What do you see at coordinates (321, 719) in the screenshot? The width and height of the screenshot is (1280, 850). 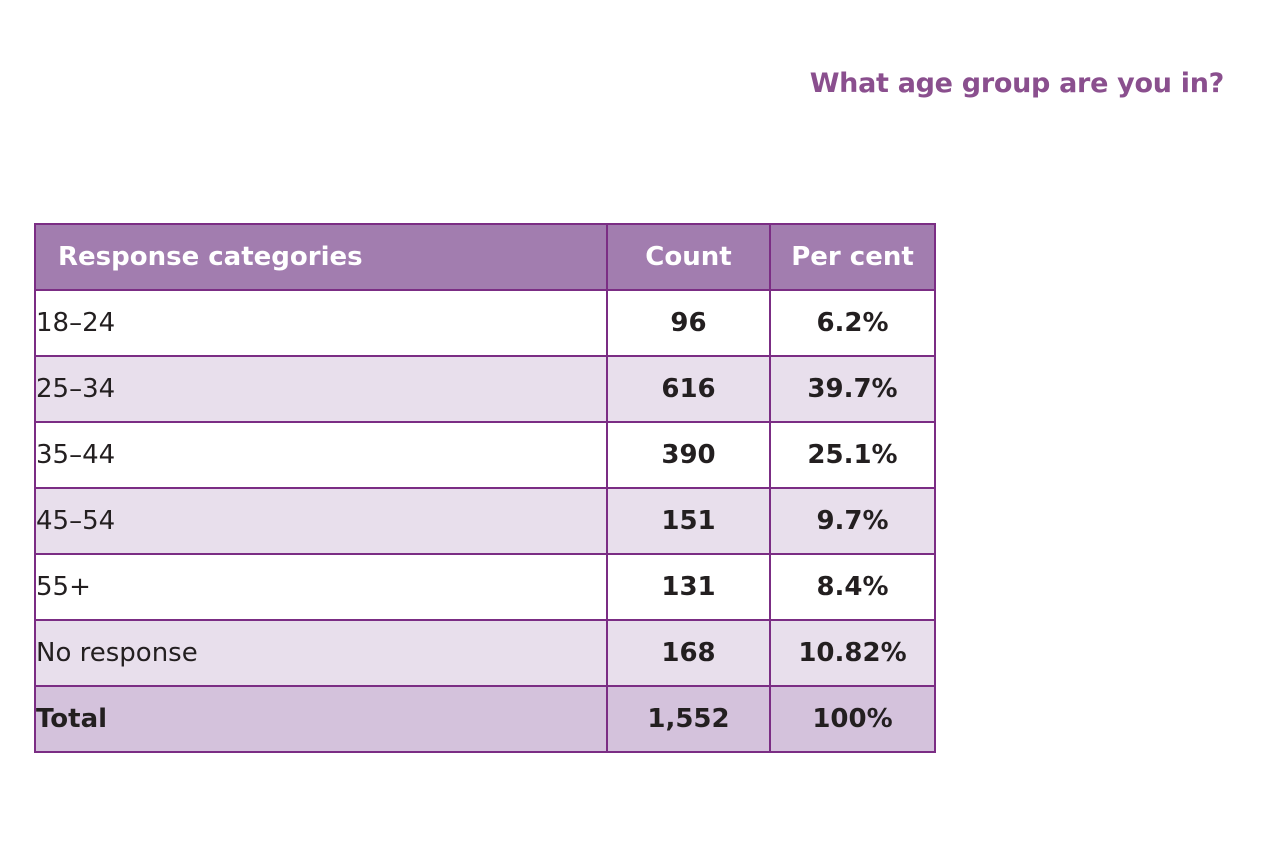 I see `total-label: Total` at bounding box center [321, 719].